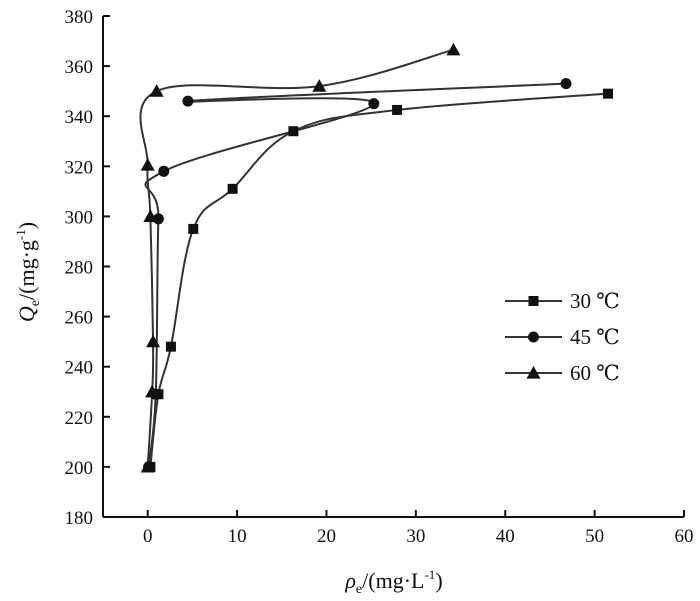  What do you see at coordinates (595, 373) in the screenshot?
I see `legend-label: 60 ℃` at bounding box center [595, 373].